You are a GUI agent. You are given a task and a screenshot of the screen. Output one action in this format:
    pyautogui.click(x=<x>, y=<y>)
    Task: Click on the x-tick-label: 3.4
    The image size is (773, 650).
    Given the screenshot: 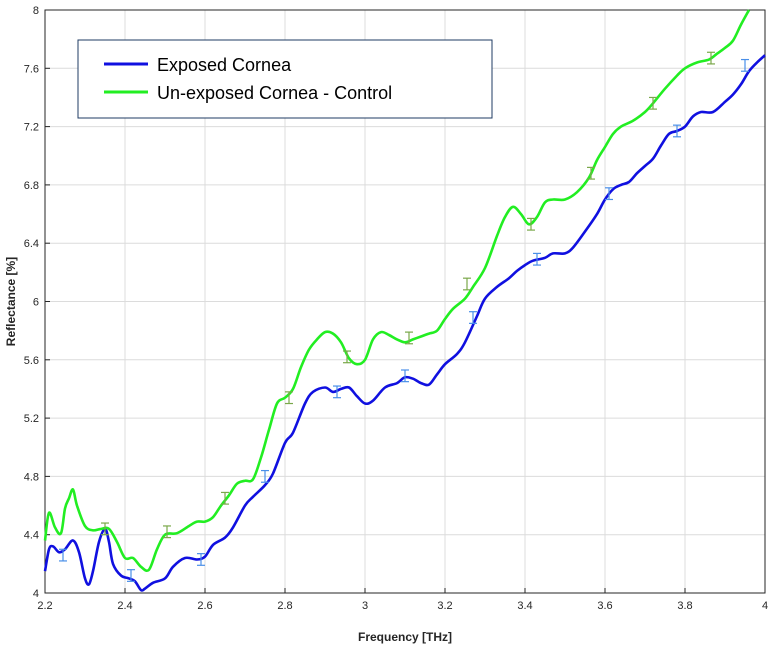 What is the action you would take?
    pyautogui.click(x=524, y=606)
    